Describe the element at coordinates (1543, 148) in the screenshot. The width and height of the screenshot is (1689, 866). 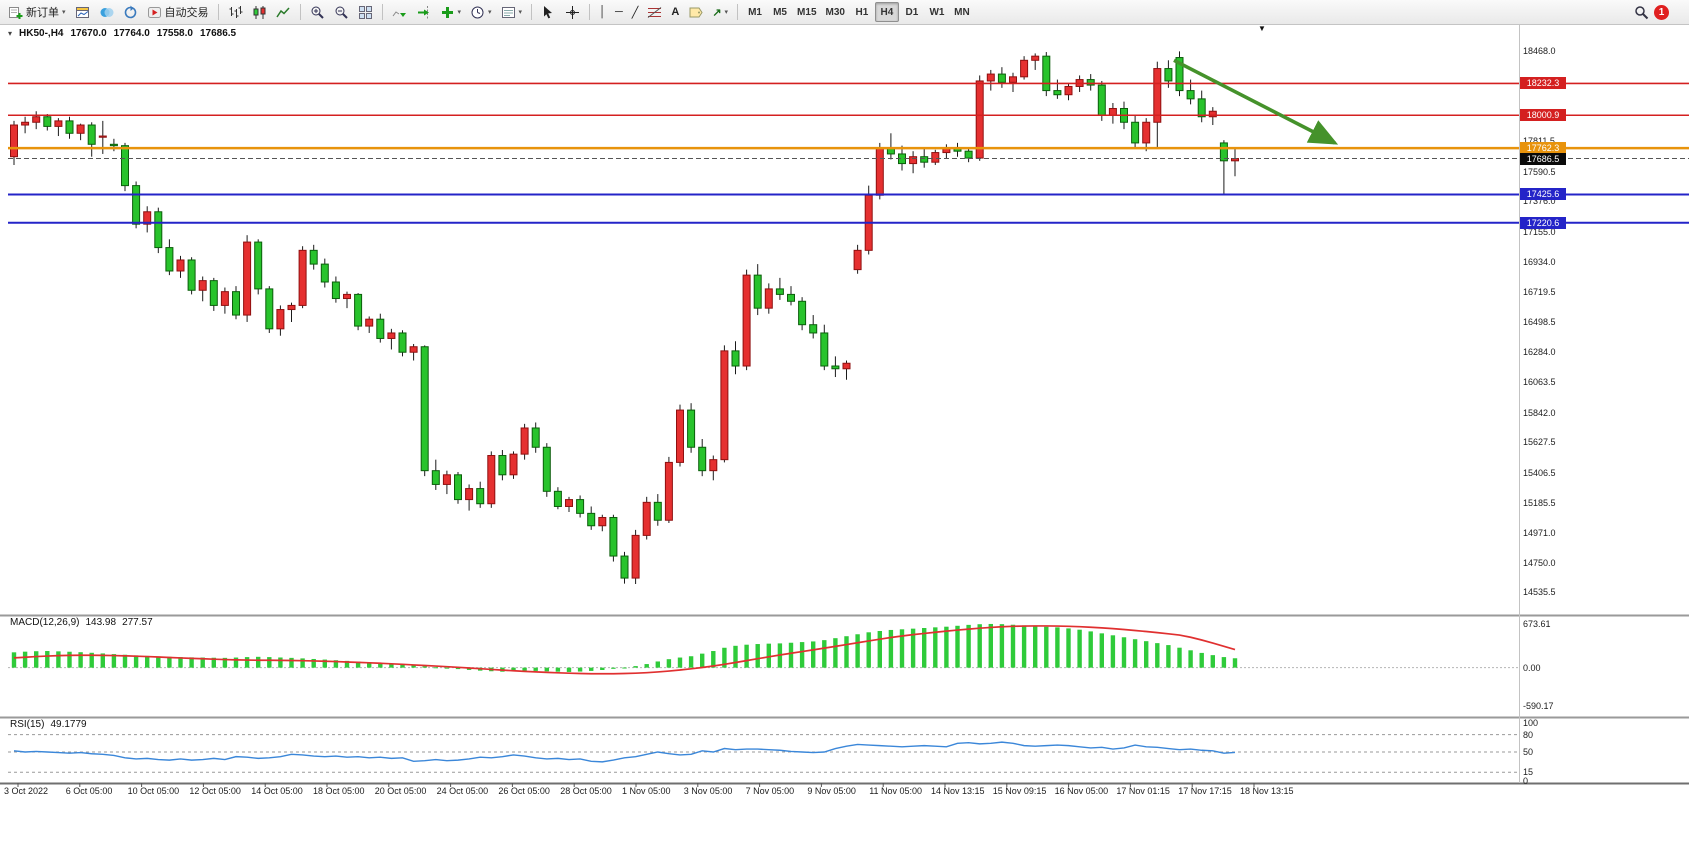
I see `price-line-badge: 17762.3` at that location.